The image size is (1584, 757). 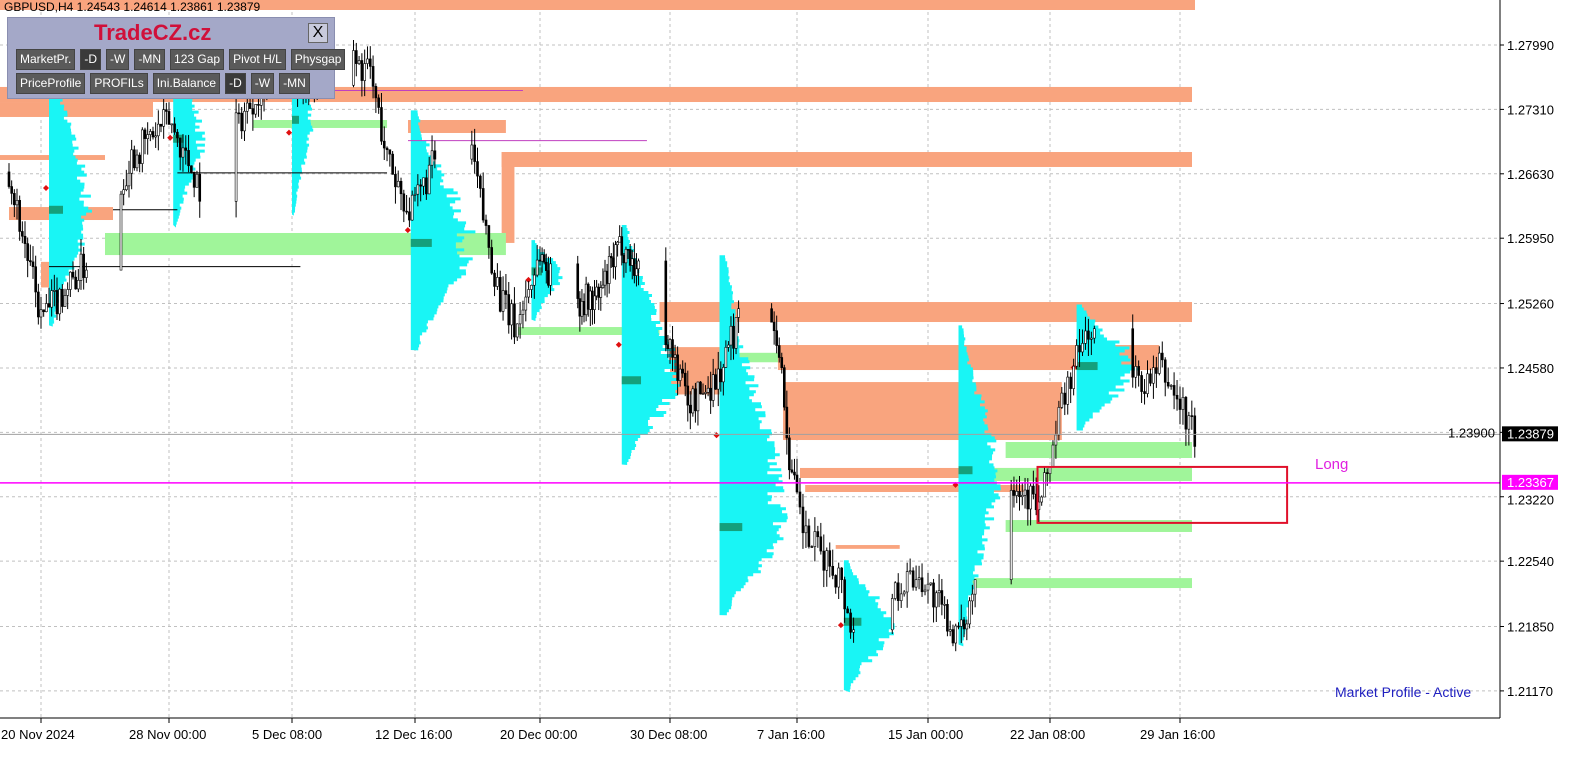 I want to click on supply-zone, so click(x=925, y=312).